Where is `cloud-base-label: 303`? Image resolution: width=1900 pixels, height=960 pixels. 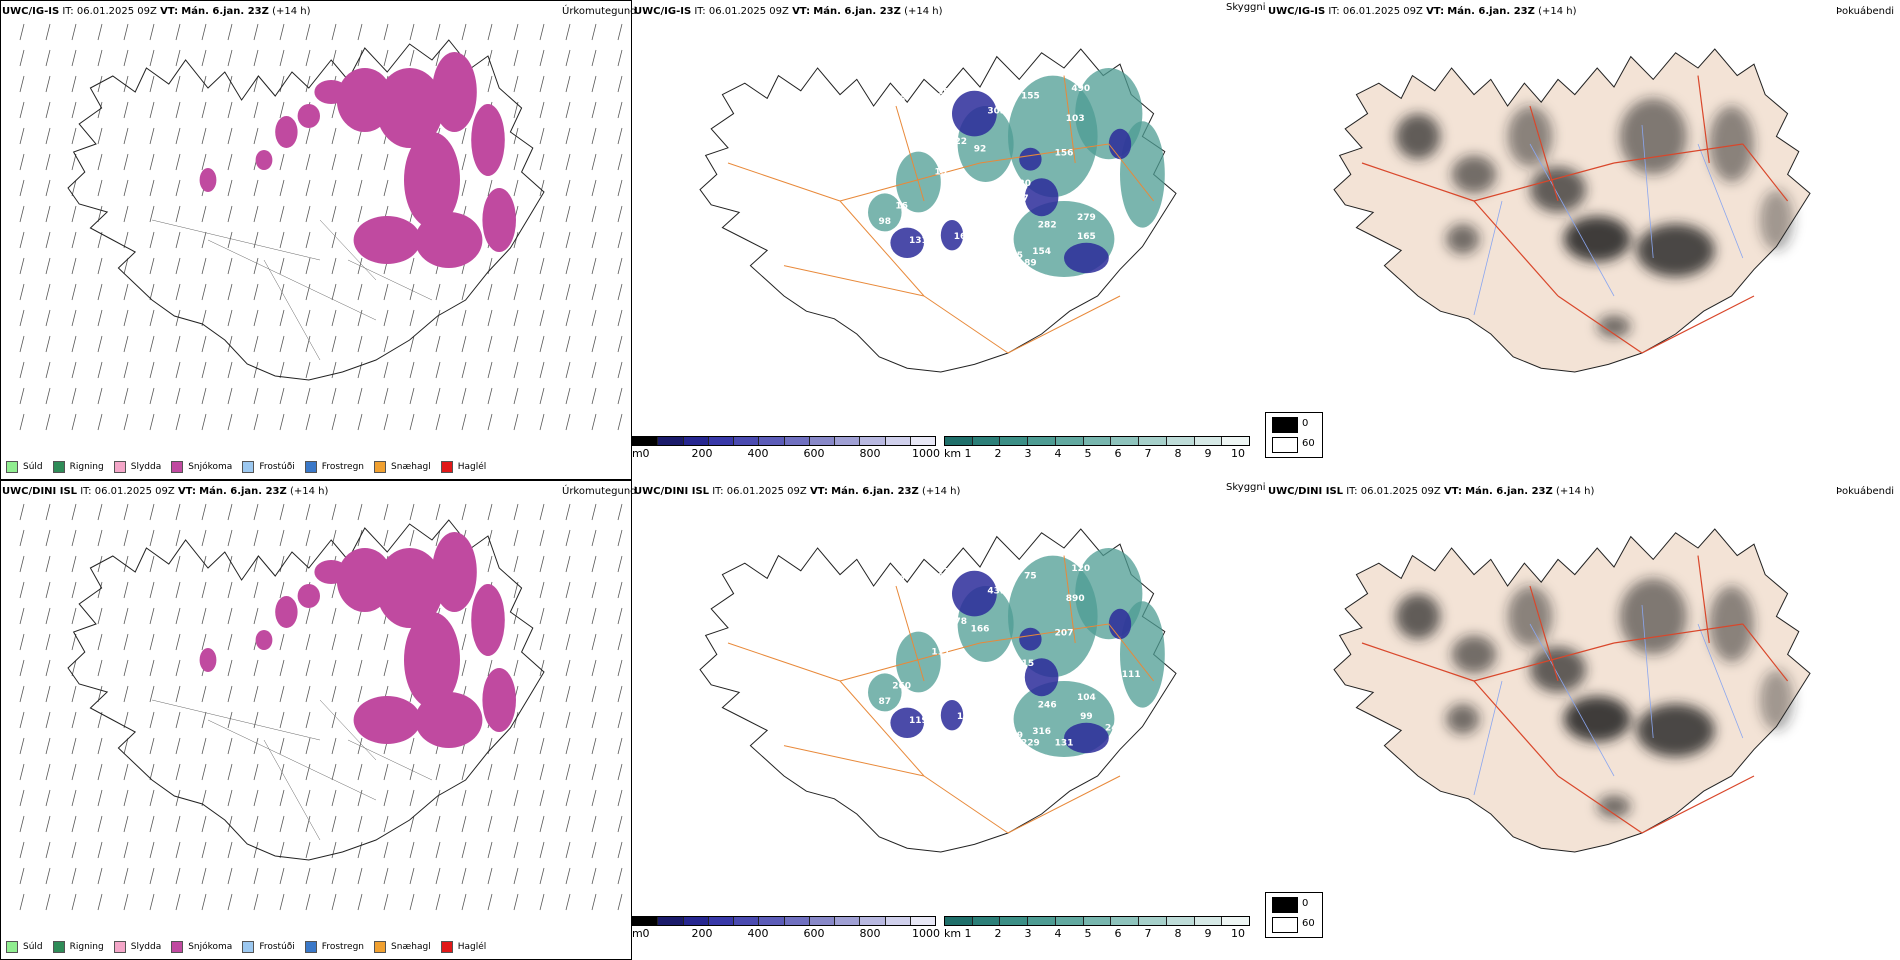
cloud-base-label: 303 is located at coordinates (996, 112).